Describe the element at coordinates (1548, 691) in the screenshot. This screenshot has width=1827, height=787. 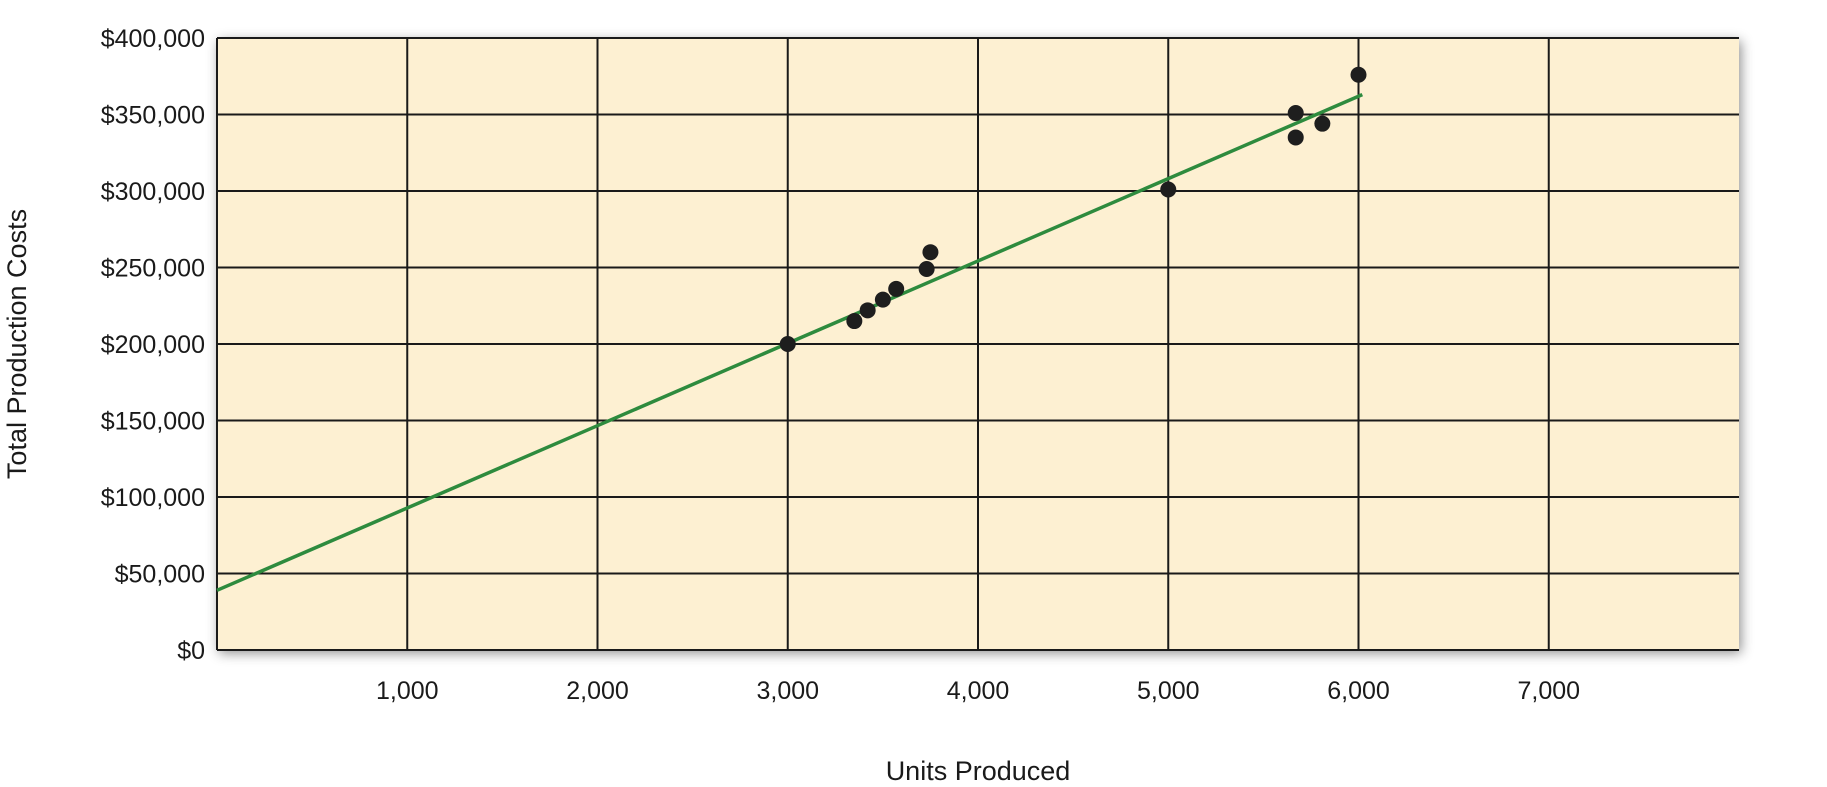
I see `x-tick-label: 7,000` at that location.